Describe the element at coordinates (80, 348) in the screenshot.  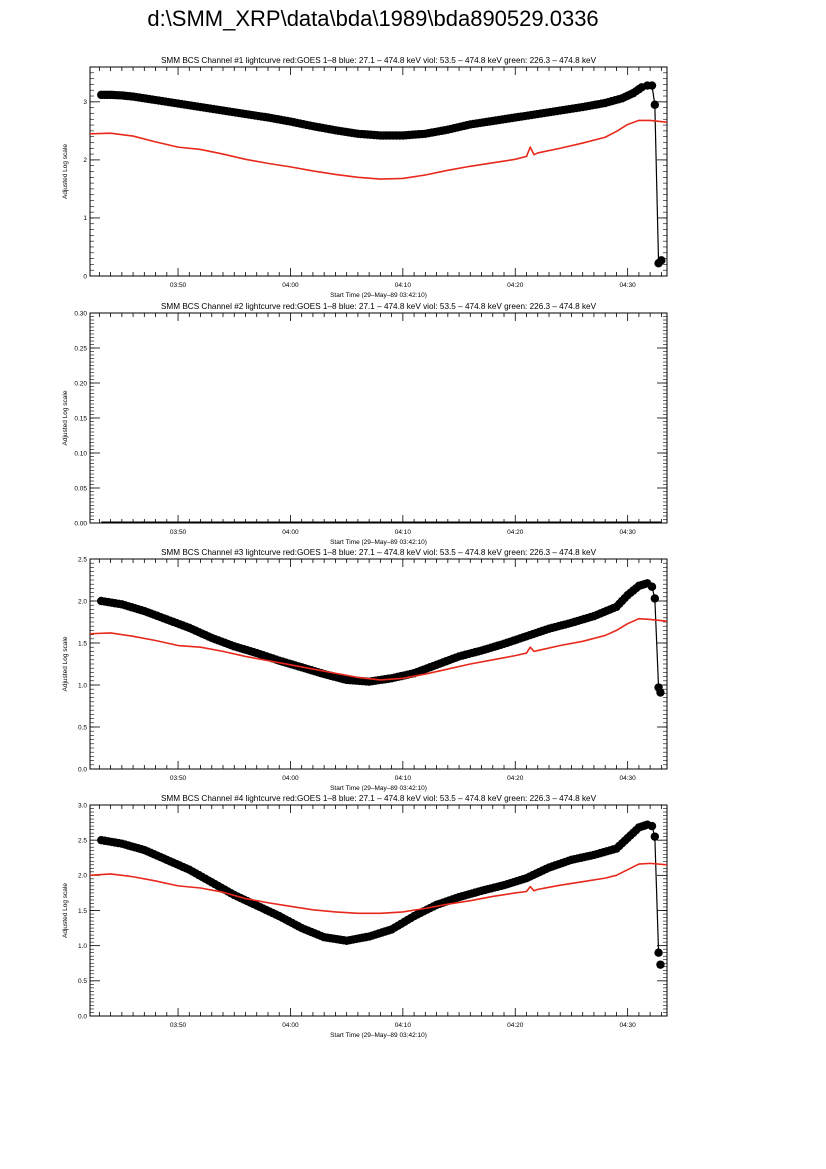
I see `y-tick-label: 0.25` at that location.